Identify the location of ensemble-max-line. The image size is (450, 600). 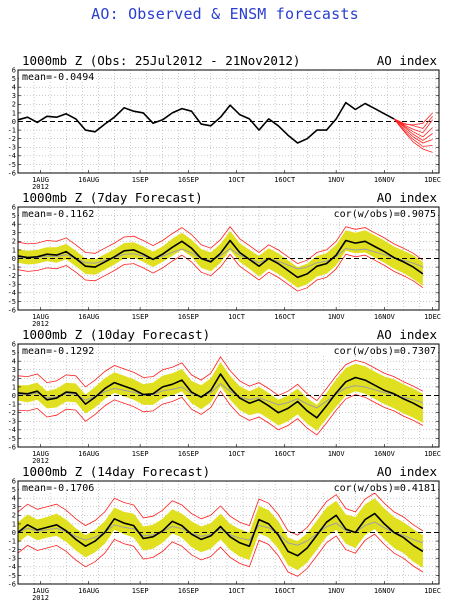
(220, 514).